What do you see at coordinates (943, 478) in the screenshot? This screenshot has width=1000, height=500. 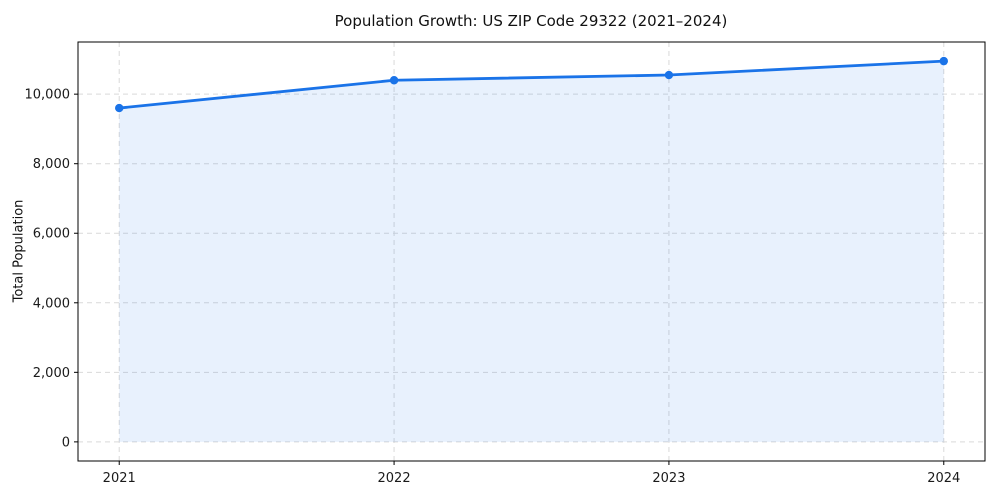 I see `x-tick-label: 2024` at bounding box center [943, 478].